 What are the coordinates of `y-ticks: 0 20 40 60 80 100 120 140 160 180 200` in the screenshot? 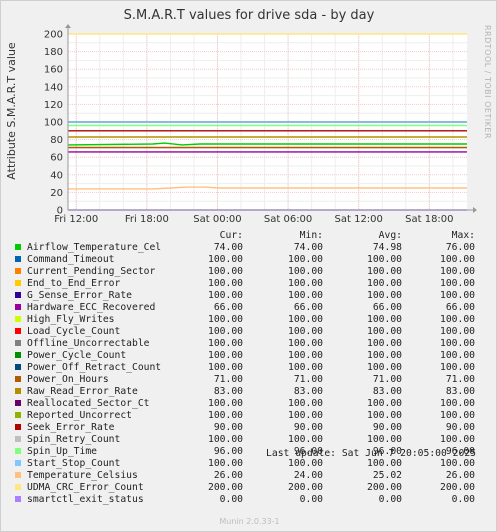 It's located at (53, 123).